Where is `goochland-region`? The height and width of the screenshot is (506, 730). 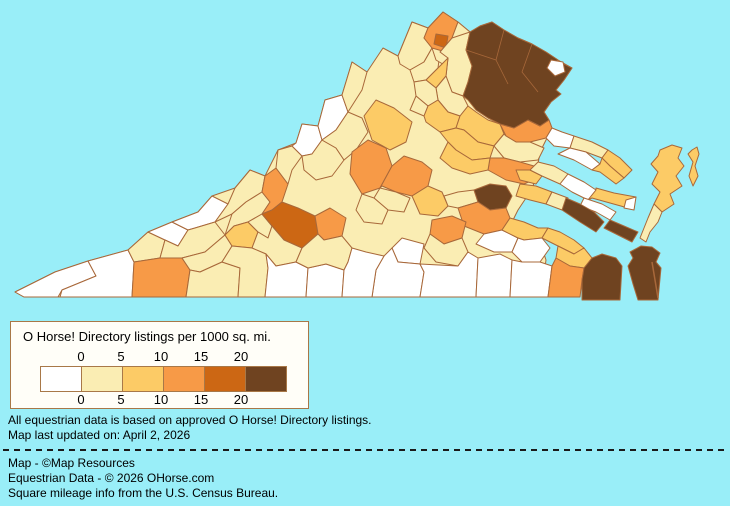
goochland-region is located at coordinates (465, 158).